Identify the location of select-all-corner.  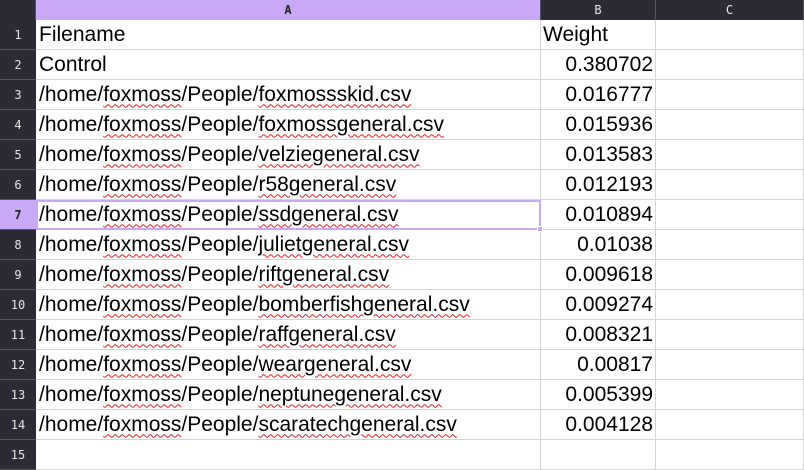
(18, 10).